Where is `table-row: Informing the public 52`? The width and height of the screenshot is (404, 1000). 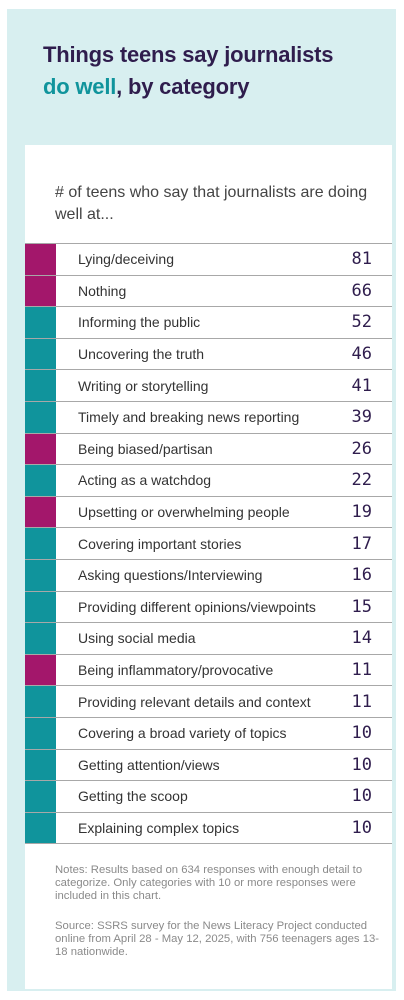
table-row: Informing the public 52 is located at coordinates (208, 323).